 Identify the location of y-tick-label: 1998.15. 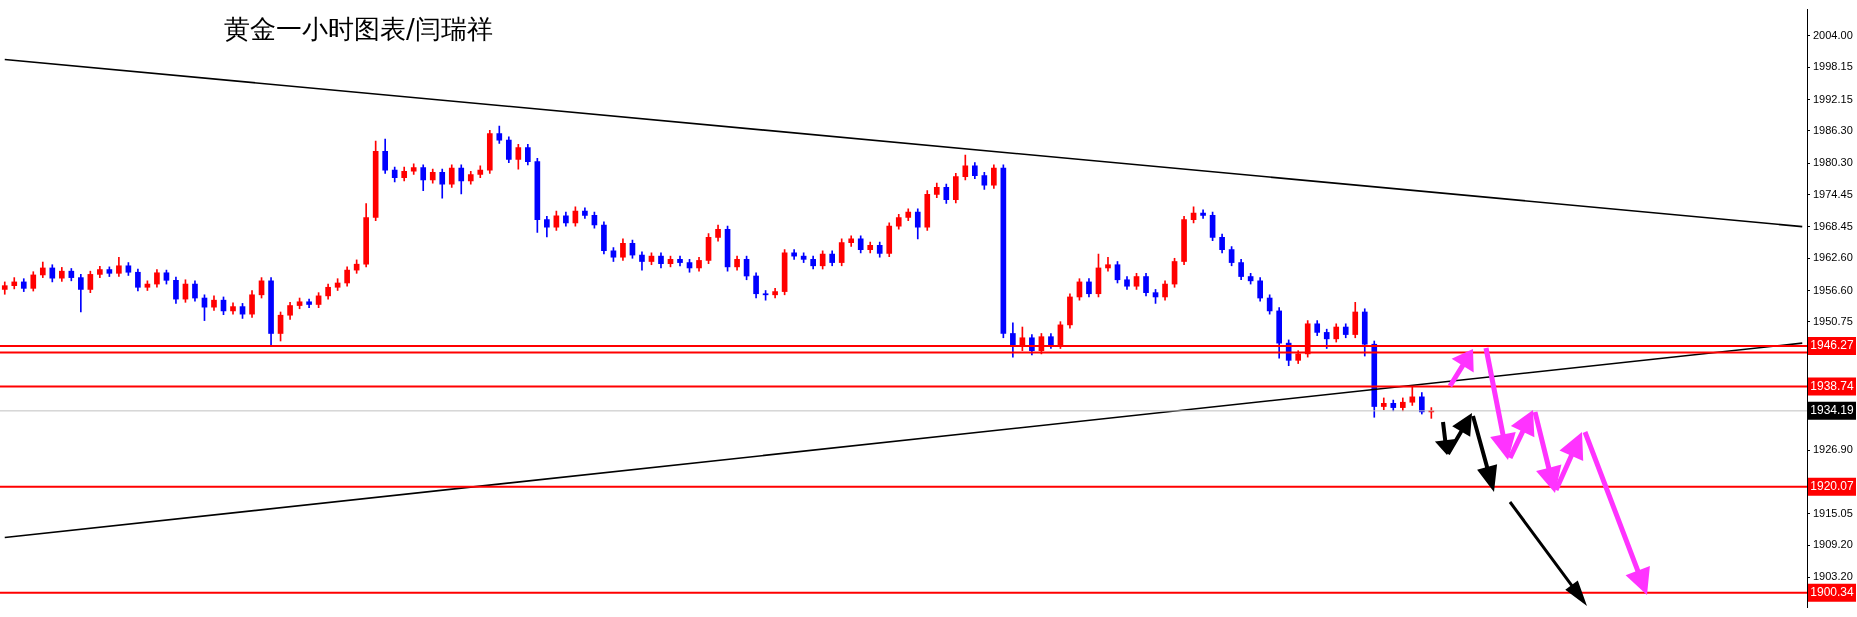
(1833, 66).